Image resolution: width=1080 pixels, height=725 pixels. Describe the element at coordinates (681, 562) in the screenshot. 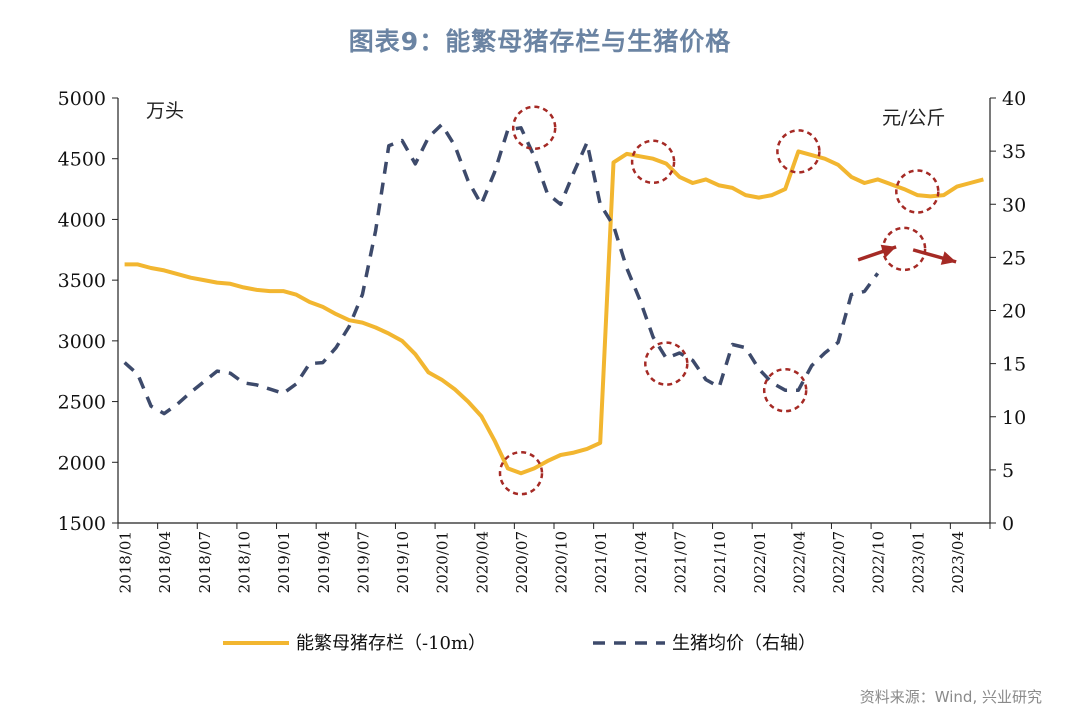

I see `x-tick-label: 2021/07` at that location.